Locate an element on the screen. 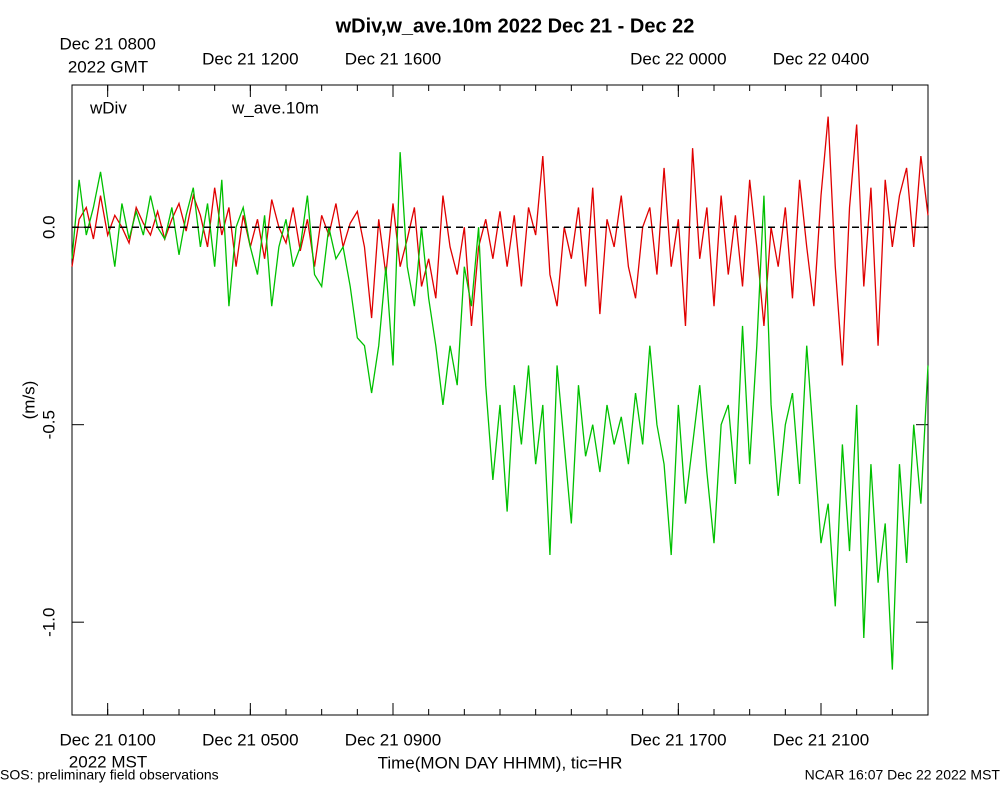  legend-label: wDiv is located at coordinates (108, 107).